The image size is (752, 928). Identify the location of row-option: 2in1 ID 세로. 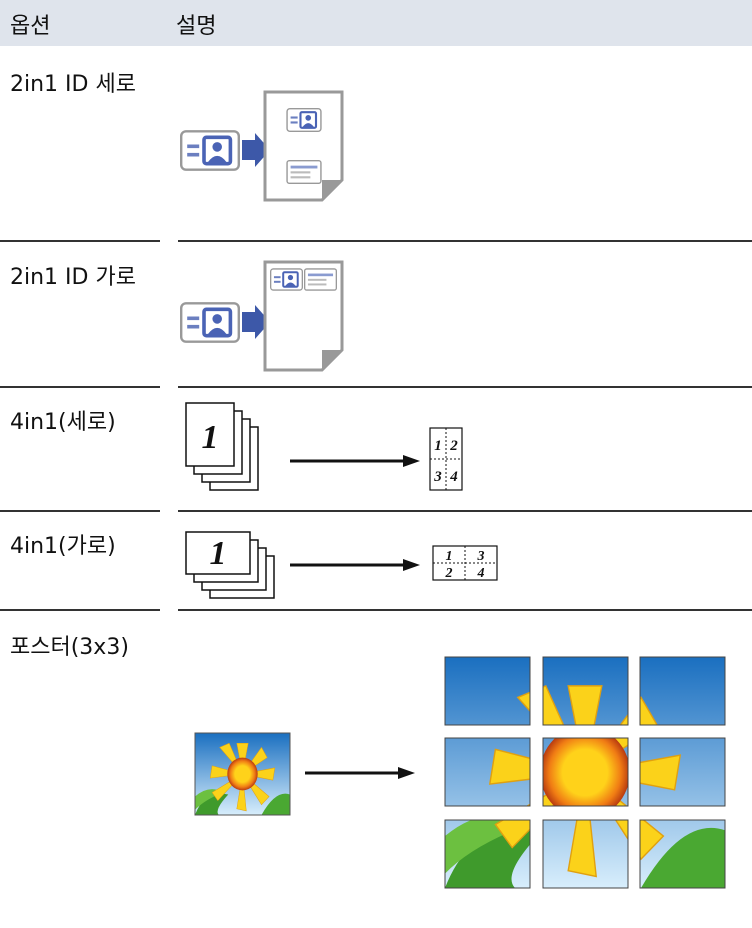
(73, 84).